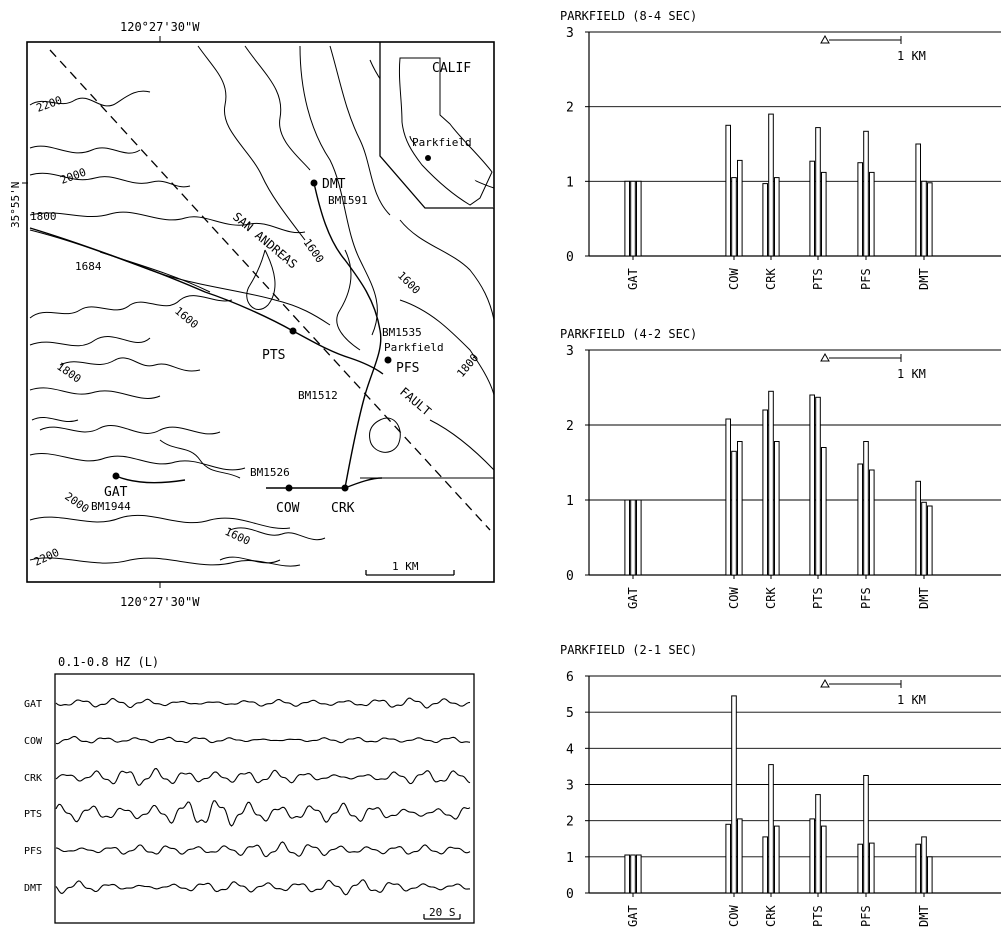 The width and height of the screenshot is (1001, 928). Describe the element at coordinates (15, 205) in the screenshot. I see `map-latitude: 35°55'N` at that location.